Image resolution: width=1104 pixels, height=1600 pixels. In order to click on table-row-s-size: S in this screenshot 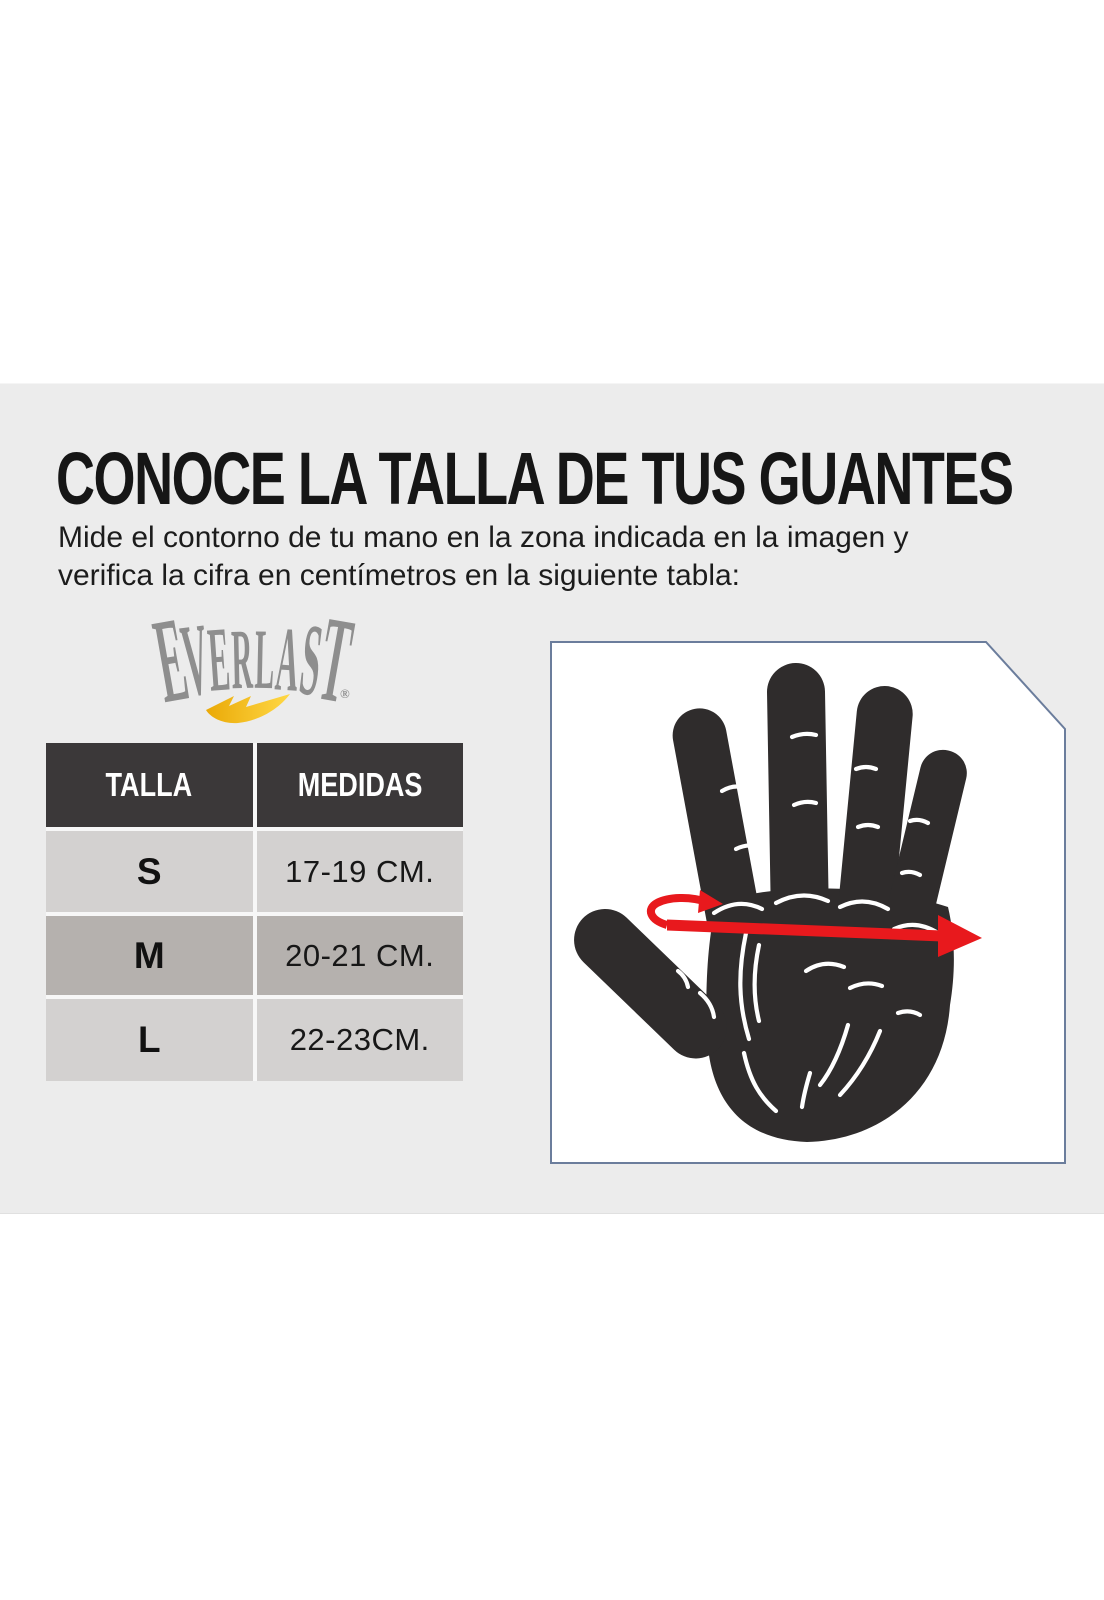, I will do `click(149, 871)`.